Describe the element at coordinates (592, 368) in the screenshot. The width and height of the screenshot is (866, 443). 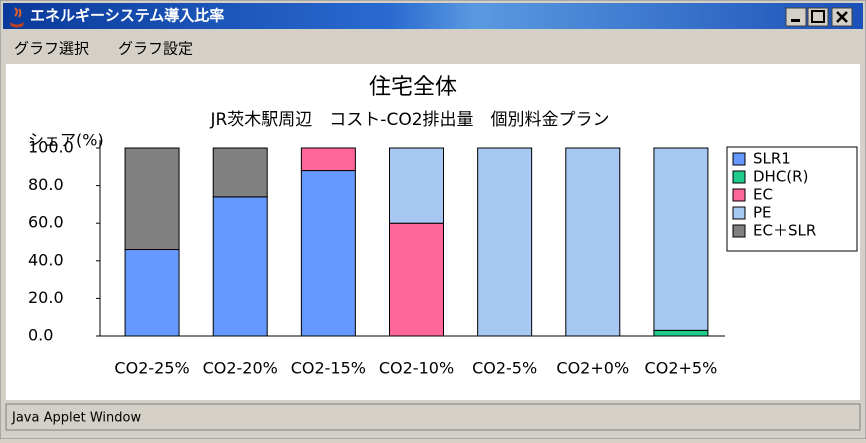
I see `x-tick-label: CO2+0%` at that location.